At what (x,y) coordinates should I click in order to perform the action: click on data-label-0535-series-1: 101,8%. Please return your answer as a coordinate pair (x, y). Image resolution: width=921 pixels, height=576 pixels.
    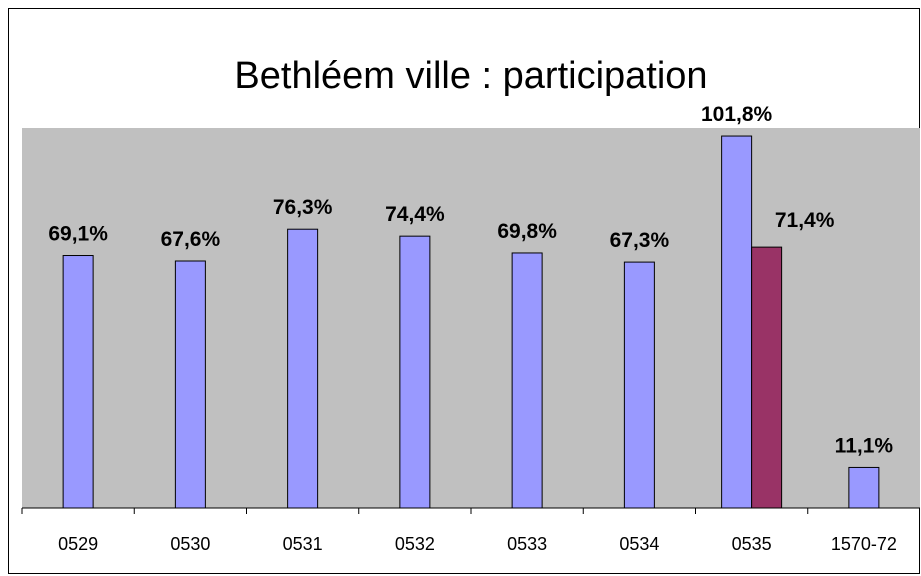
    Looking at the image, I should click on (737, 114).